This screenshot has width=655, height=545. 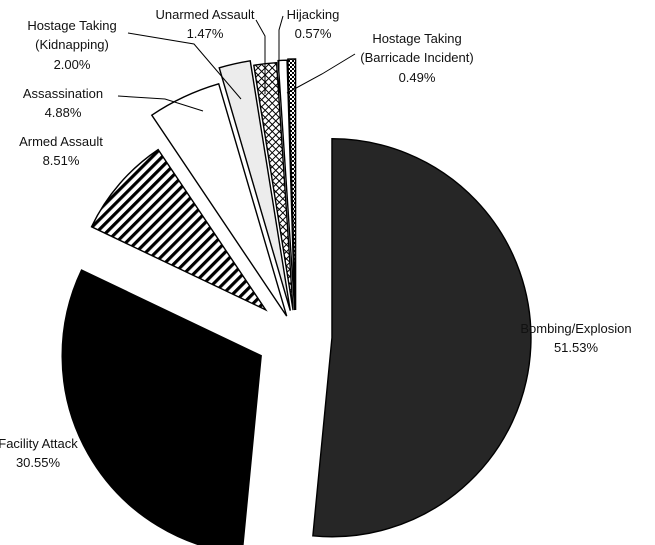 What do you see at coordinates (38, 462) in the screenshot?
I see `value-facility-attack: 30.55%` at bounding box center [38, 462].